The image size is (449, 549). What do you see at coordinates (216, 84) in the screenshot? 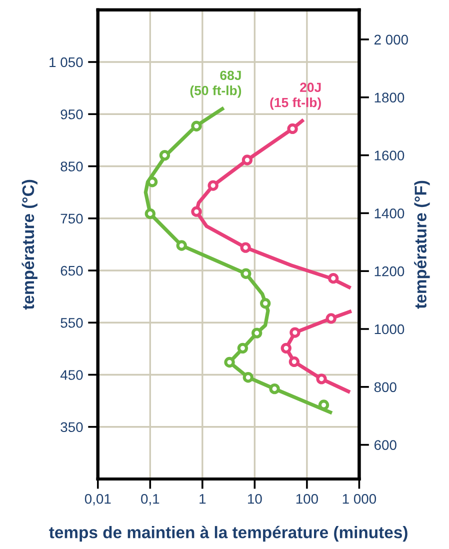
I see `series-label: 68J (50 ft-lb)` at bounding box center [216, 84].